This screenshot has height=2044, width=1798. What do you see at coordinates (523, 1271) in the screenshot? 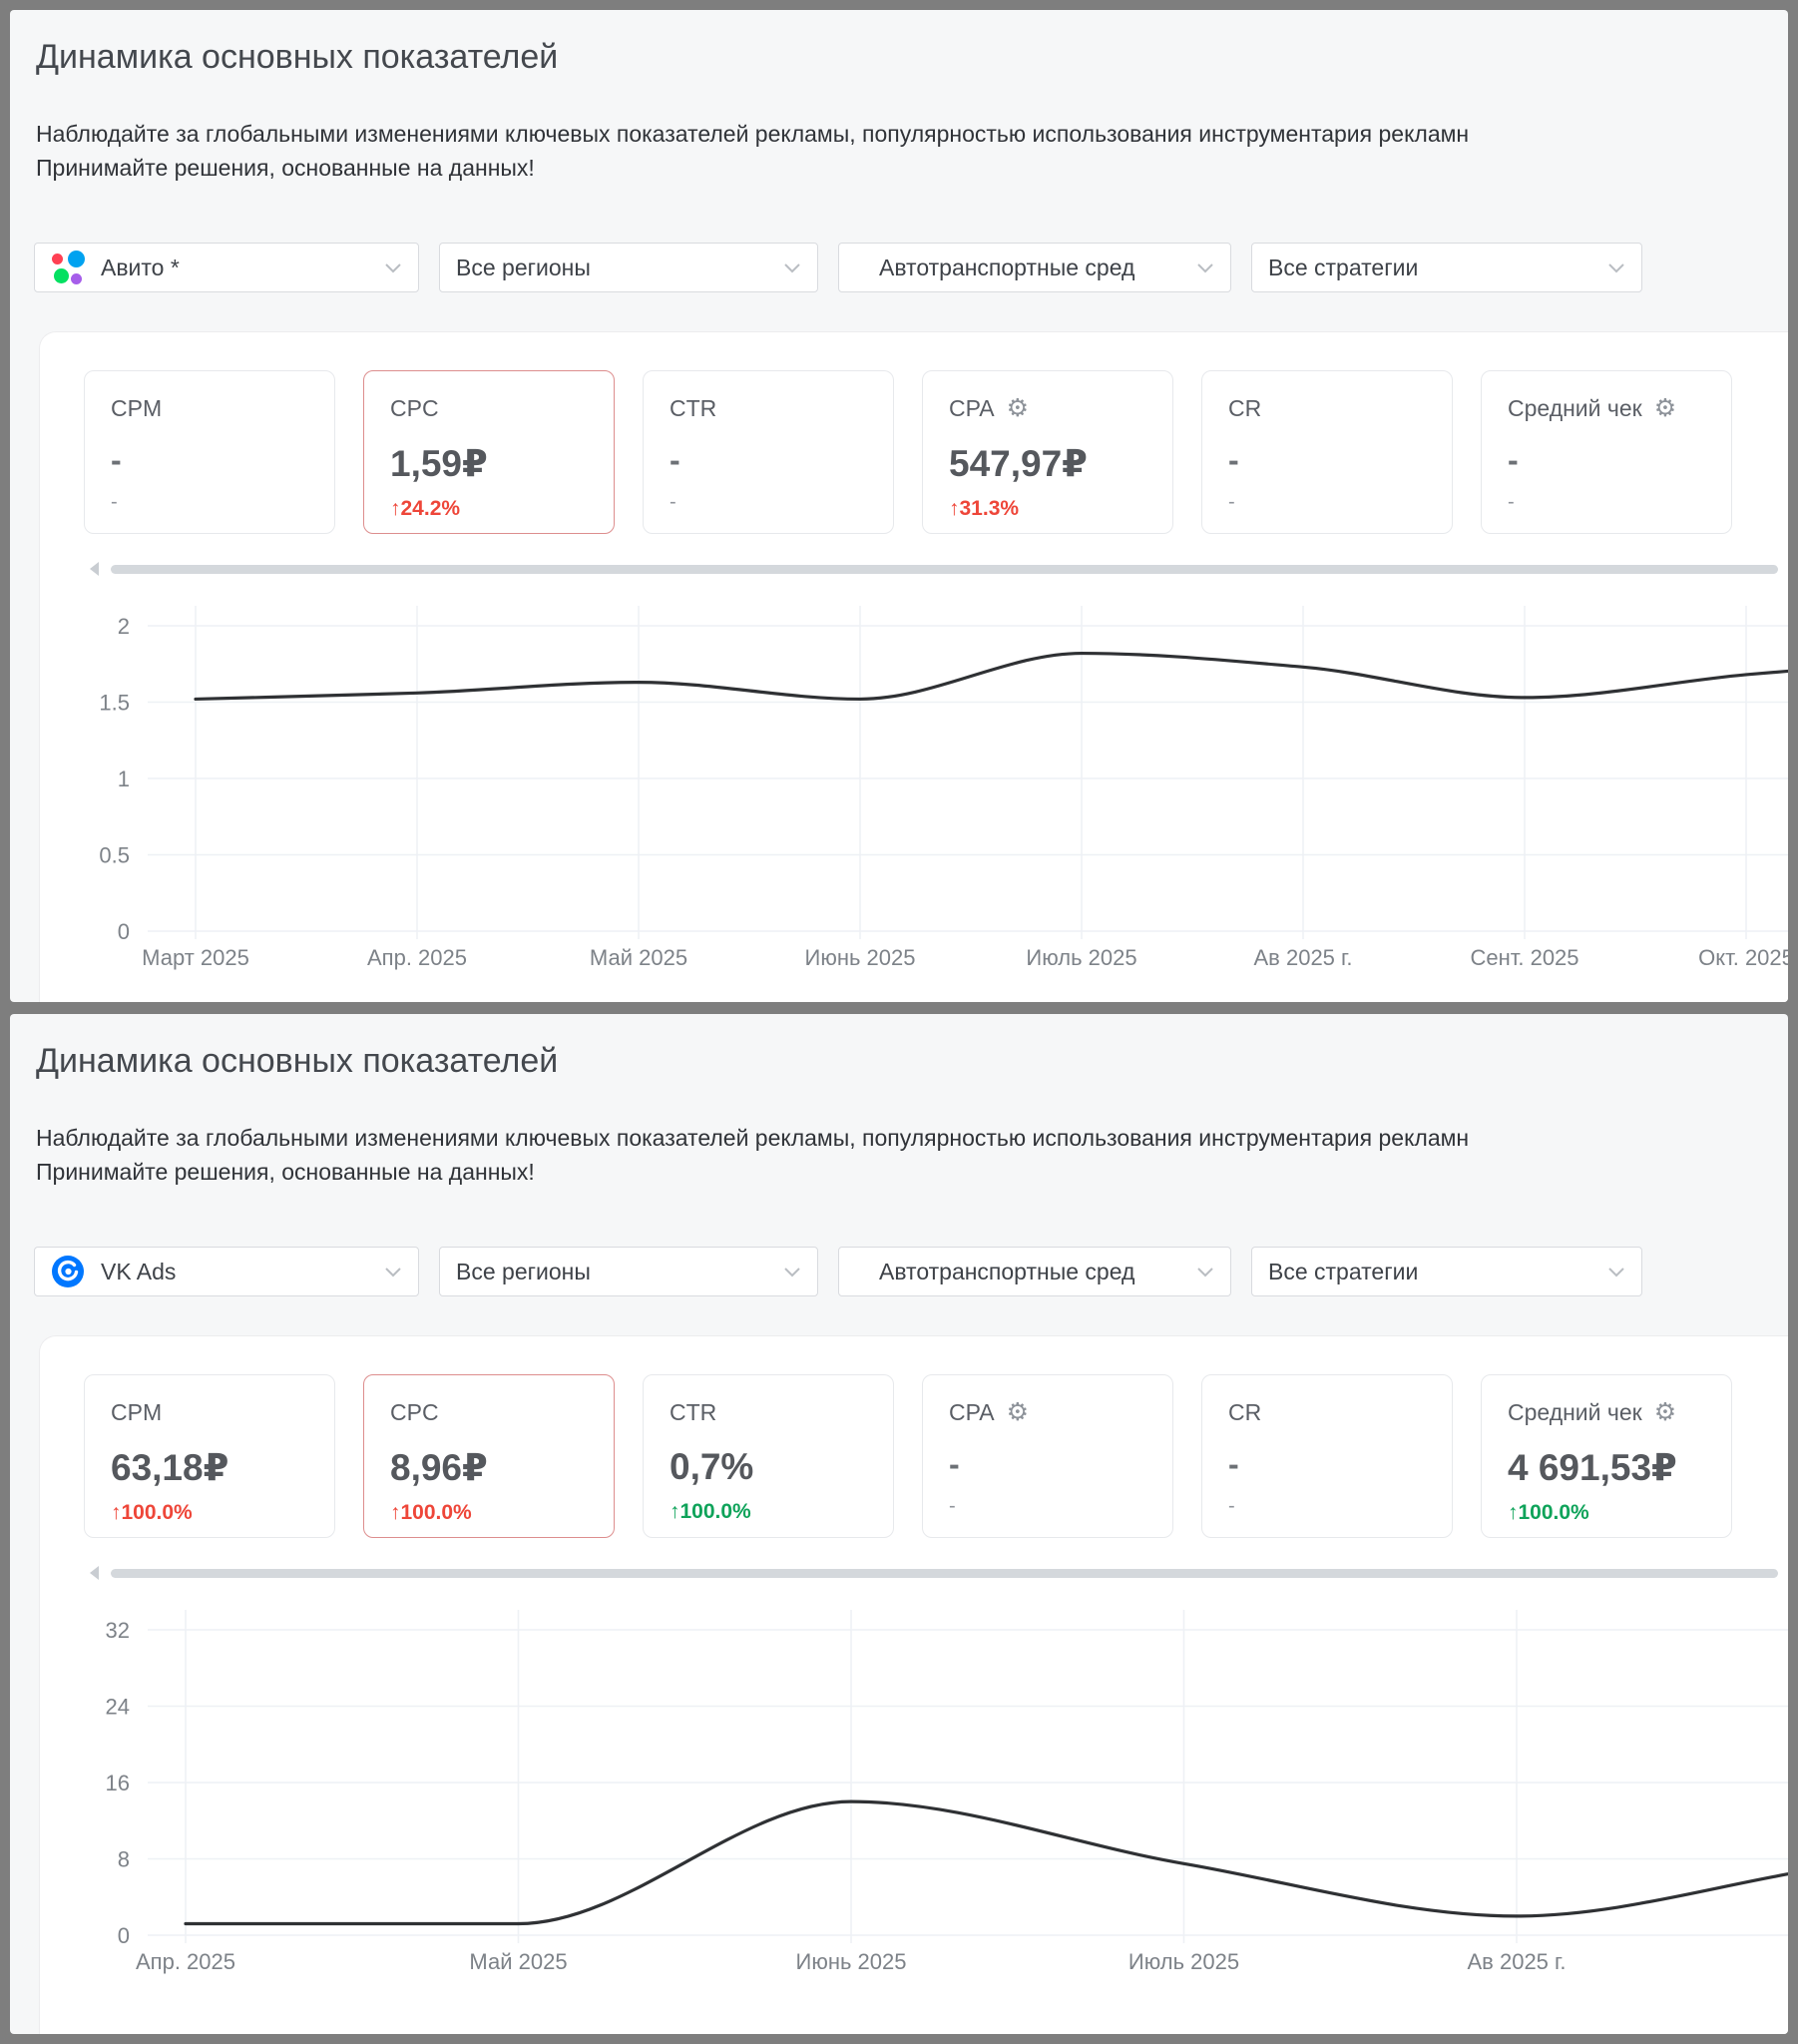
I see `region-select-value: Все регионы` at bounding box center [523, 1271].